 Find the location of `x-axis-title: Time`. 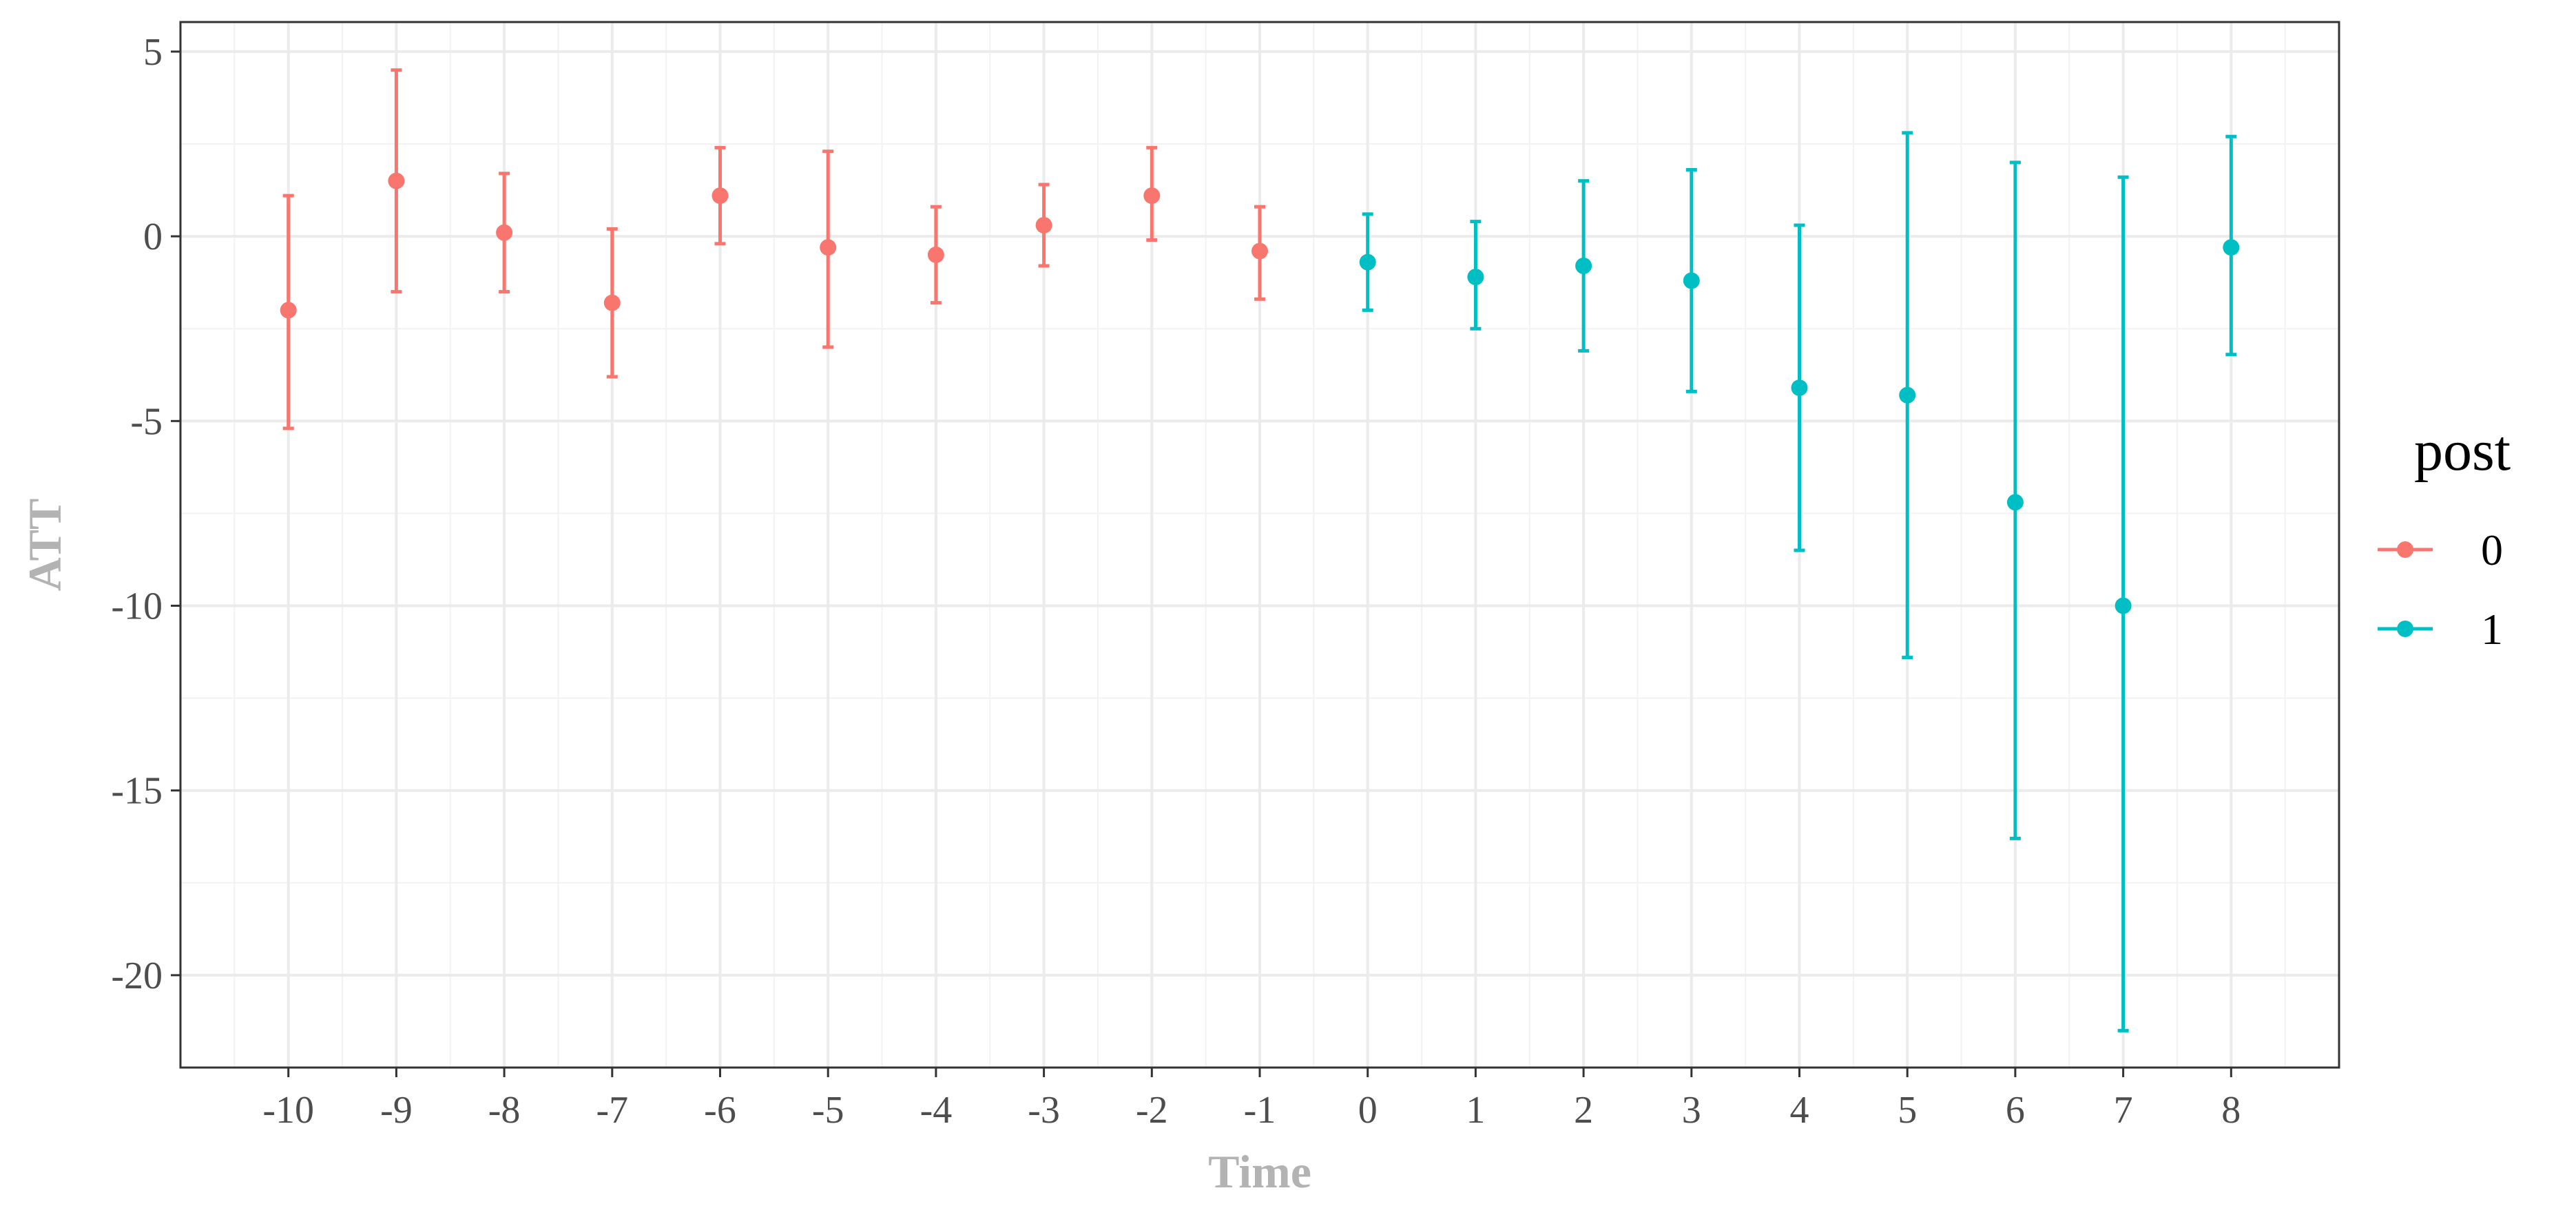

x-axis-title: Time is located at coordinates (1259, 1171).